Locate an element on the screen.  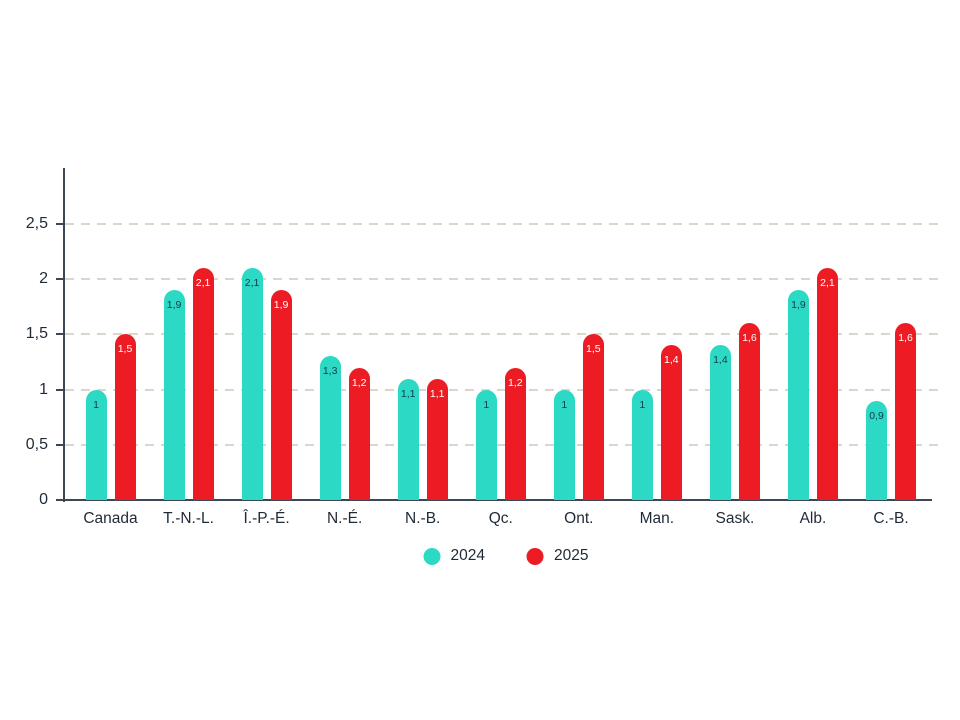
legend-label: 2025 is located at coordinates (571, 555).